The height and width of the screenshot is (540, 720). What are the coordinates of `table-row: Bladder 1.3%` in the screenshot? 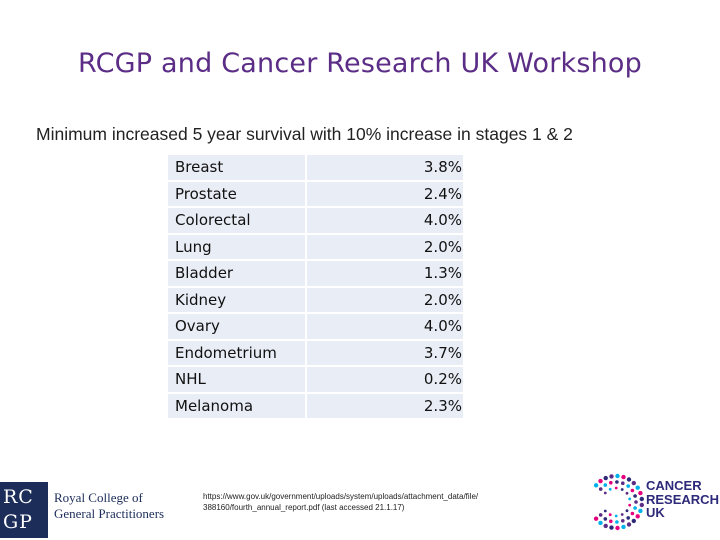 It's located at (315, 273).